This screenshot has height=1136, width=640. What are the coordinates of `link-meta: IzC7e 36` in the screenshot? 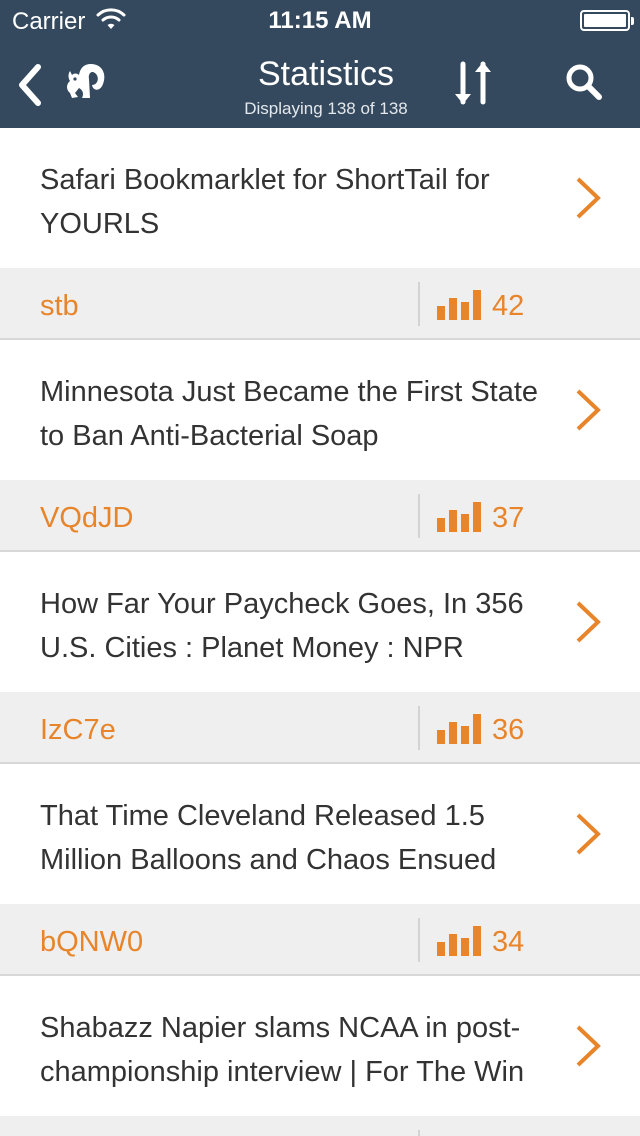 It's located at (320, 728).